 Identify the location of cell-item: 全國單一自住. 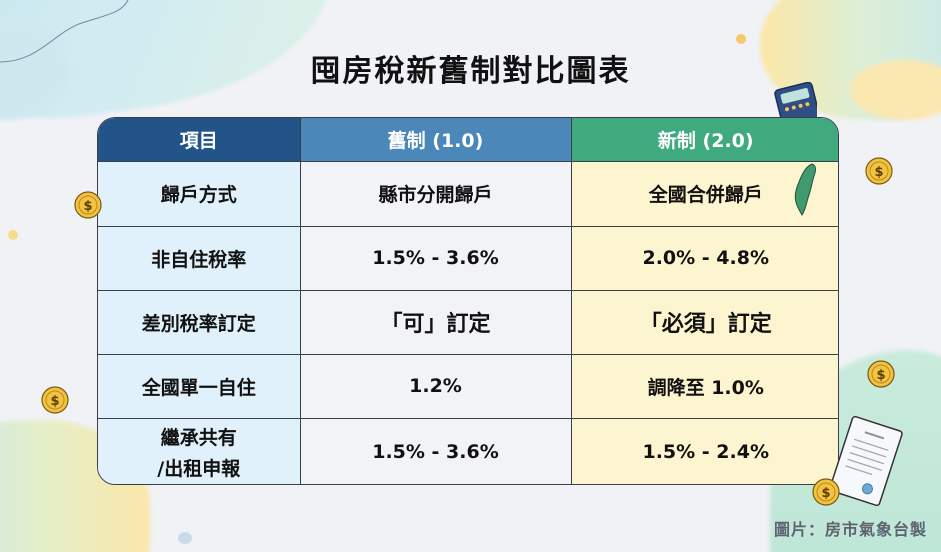
(199, 386).